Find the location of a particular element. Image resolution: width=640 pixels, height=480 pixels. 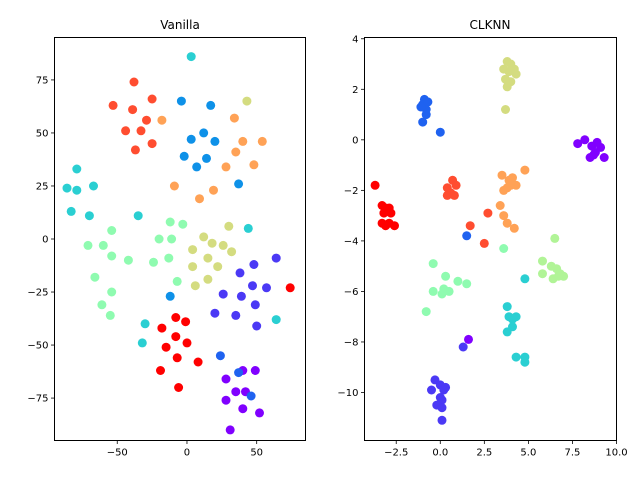

vanilla-ytick-label: 50 is located at coordinates (42, 133).